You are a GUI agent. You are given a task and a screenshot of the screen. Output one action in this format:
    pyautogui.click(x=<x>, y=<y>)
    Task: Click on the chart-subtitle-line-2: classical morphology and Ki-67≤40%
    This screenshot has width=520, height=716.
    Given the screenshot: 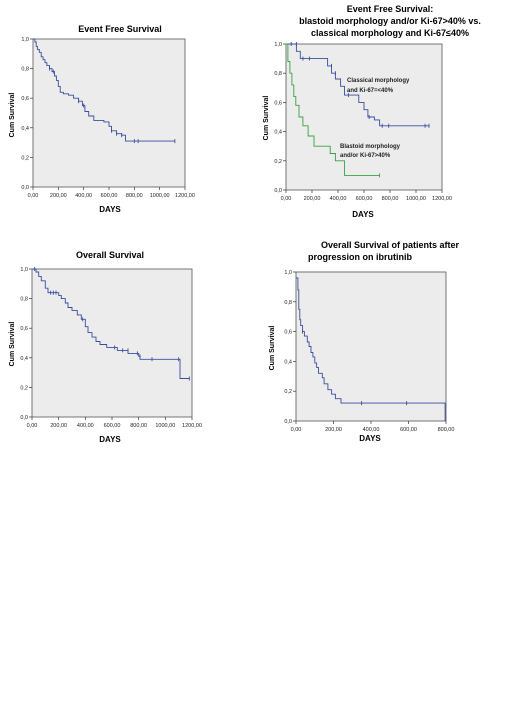 What is the action you would take?
    pyautogui.click(x=390, y=33)
    